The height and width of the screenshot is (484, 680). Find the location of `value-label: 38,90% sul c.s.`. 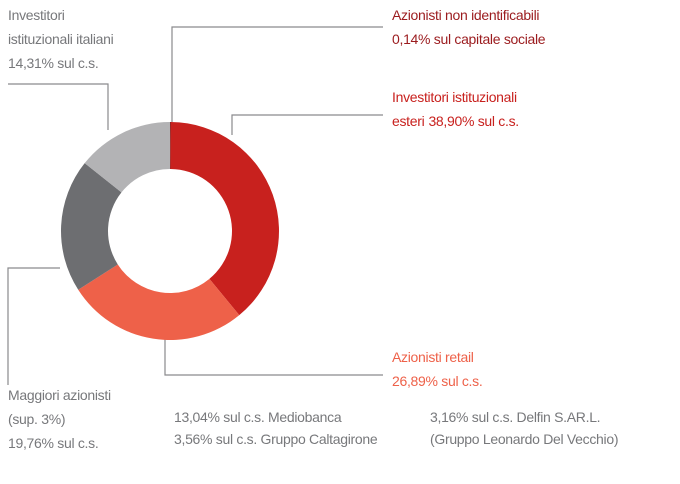

value-label: 38,90% sul c.s. is located at coordinates (473, 121).